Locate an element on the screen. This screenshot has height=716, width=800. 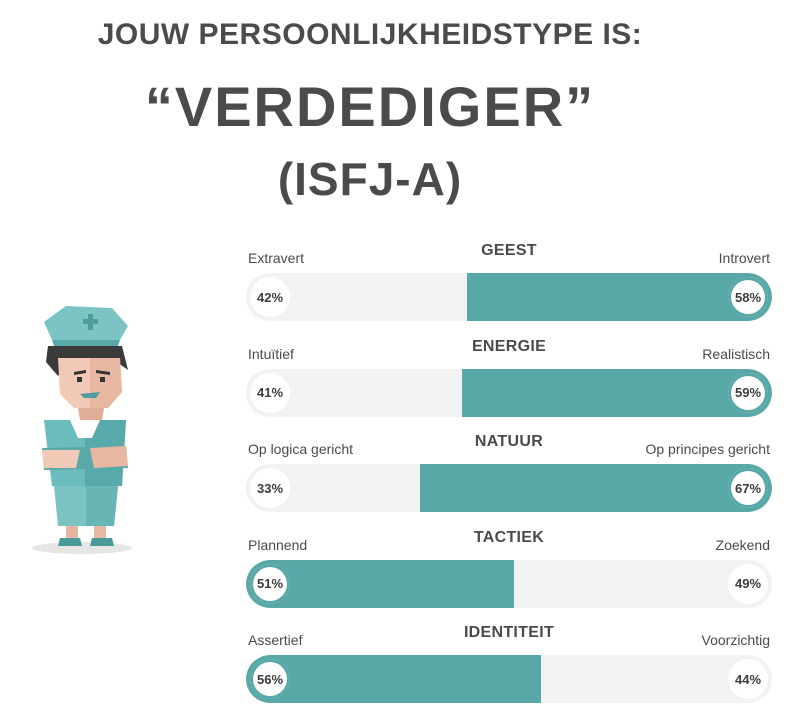
trait-right-label: Introvert is located at coordinates (744, 258).